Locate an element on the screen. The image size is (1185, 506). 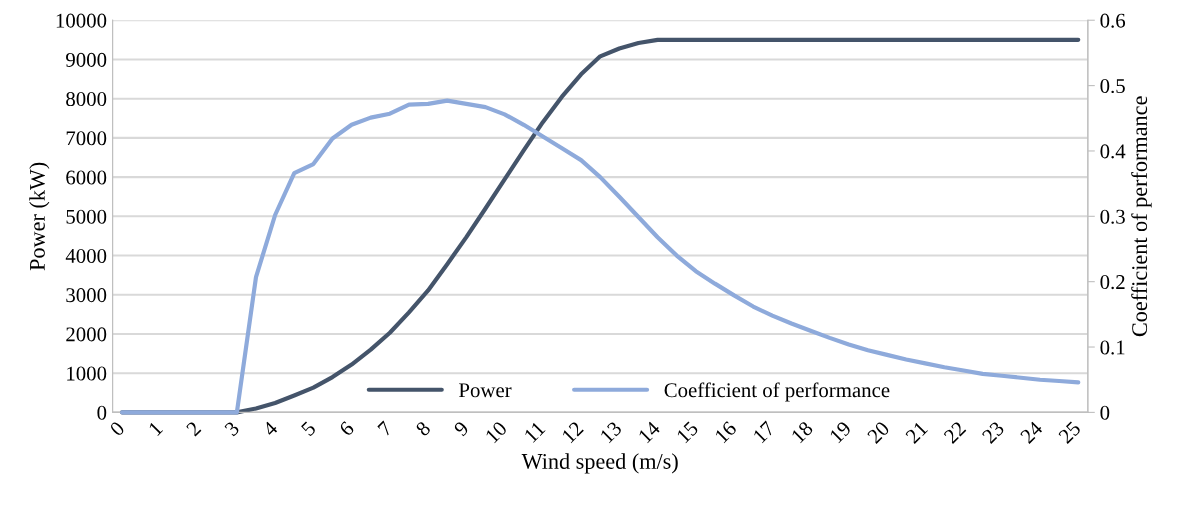
y2-tick-label: 0 is located at coordinates (1105, 412).